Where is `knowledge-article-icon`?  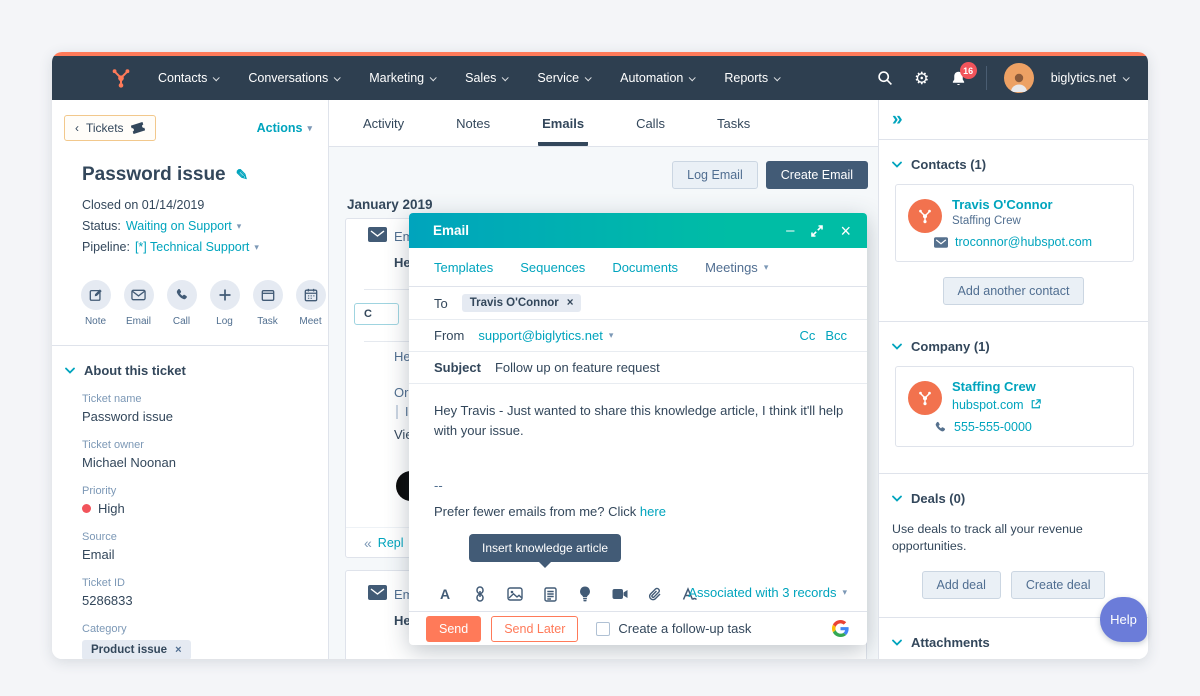 knowledge-article-icon is located at coordinates (585, 594).